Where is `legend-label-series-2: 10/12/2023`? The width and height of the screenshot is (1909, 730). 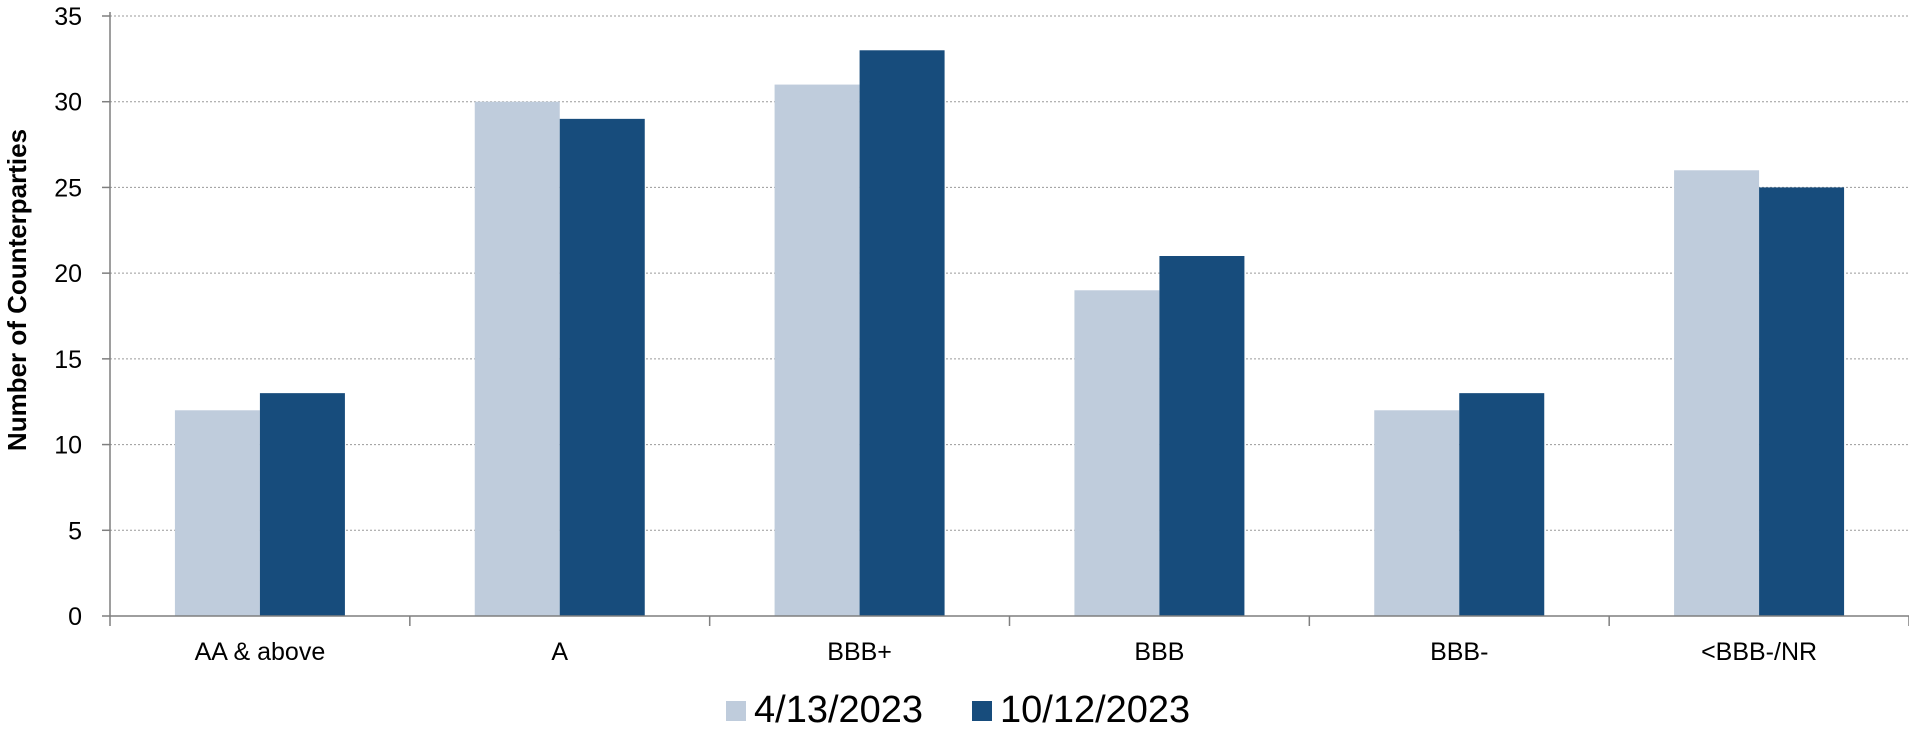 legend-label-series-2: 10/12/2023 is located at coordinates (1095, 709).